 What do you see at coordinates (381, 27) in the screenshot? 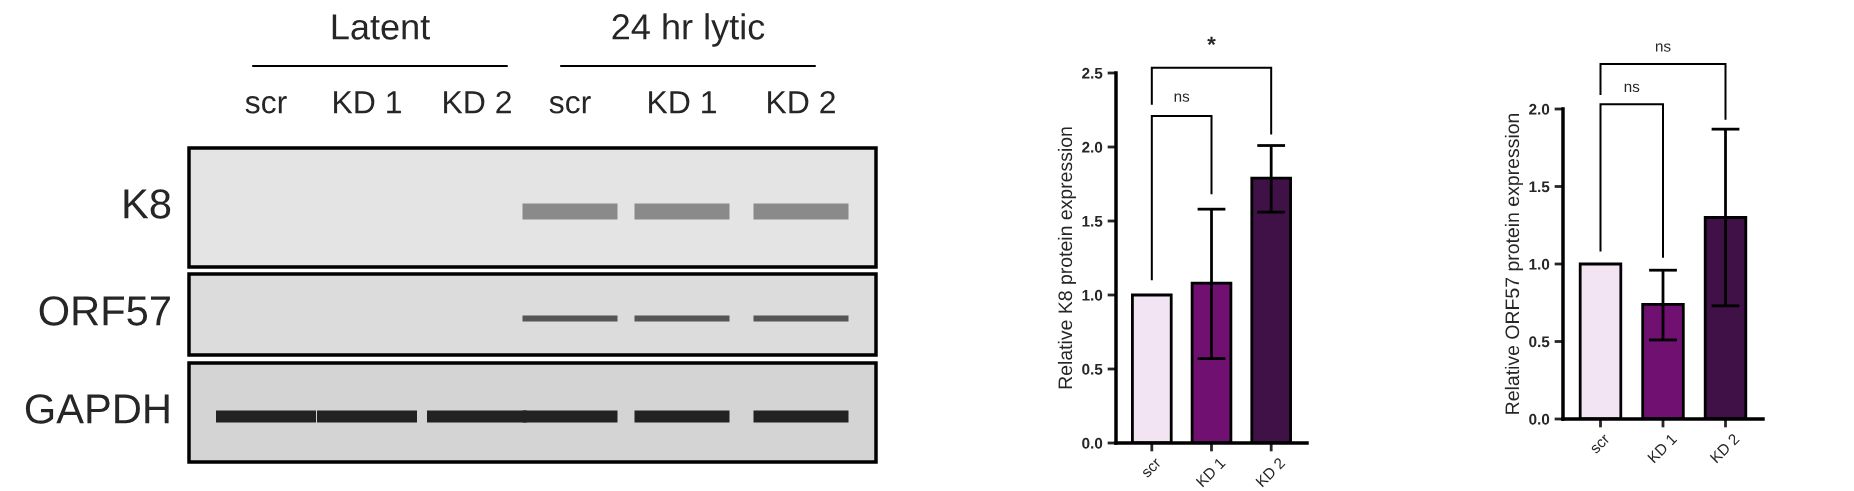
I see `text: Latent` at bounding box center [381, 27].